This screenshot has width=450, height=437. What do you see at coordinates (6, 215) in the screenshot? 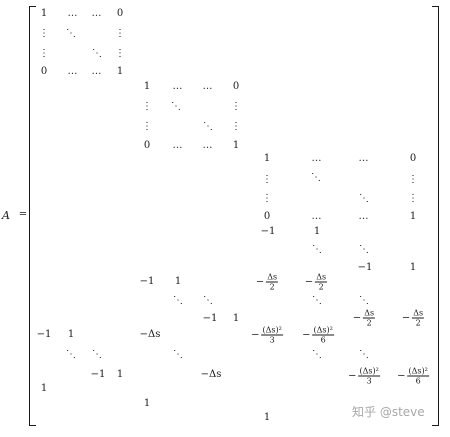
I see `matrix-lhs-symbol: A` at bounding box center [6, 215].